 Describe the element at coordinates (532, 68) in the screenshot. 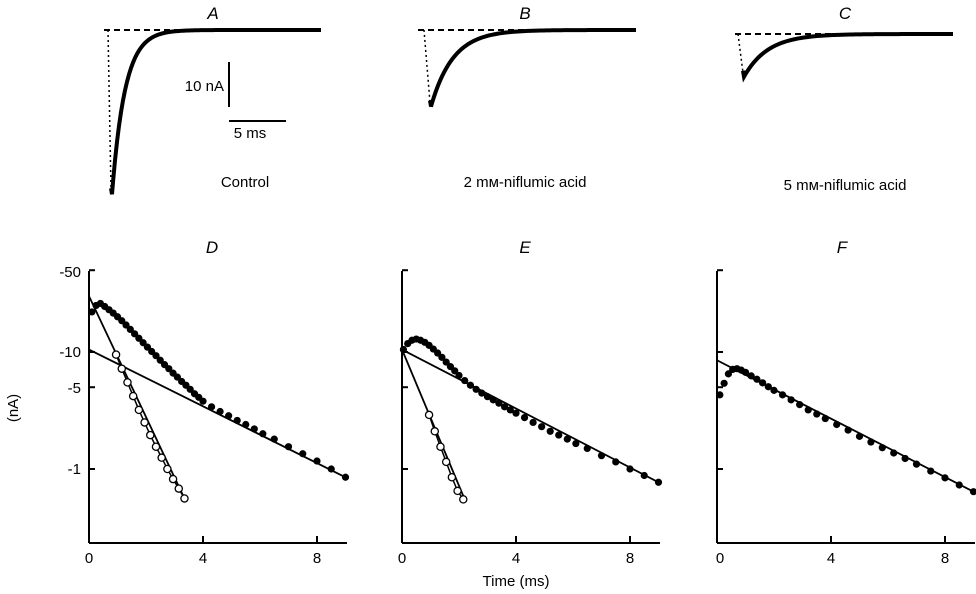

I see `panel-b-current-trace` at that location.